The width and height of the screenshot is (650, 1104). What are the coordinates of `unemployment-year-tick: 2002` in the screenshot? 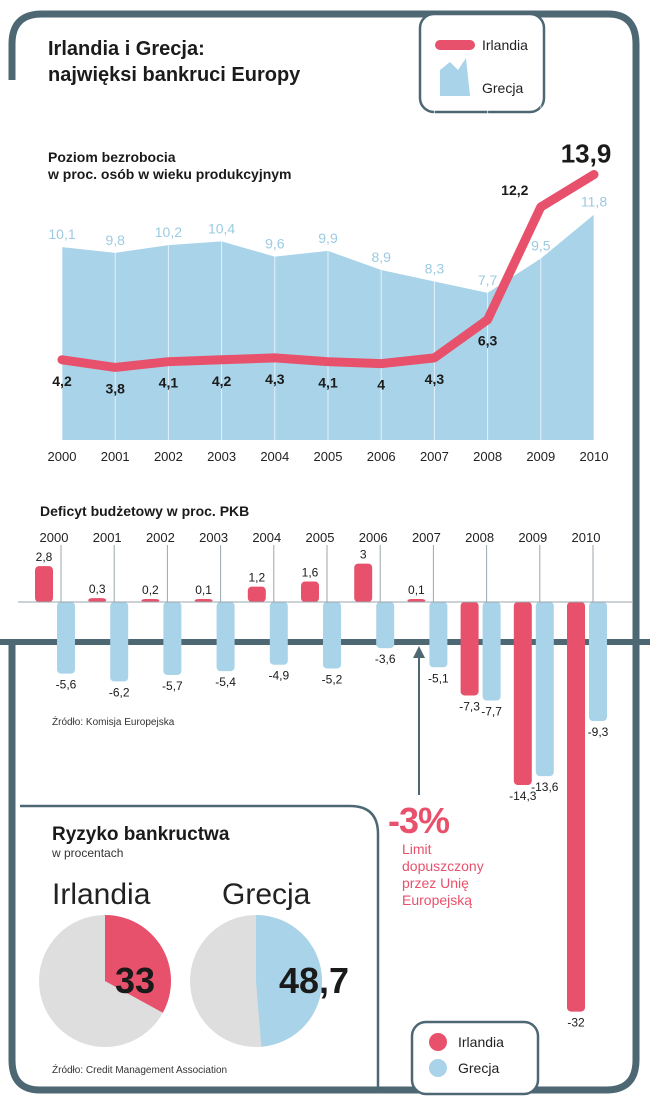 It's located at (168, 456).